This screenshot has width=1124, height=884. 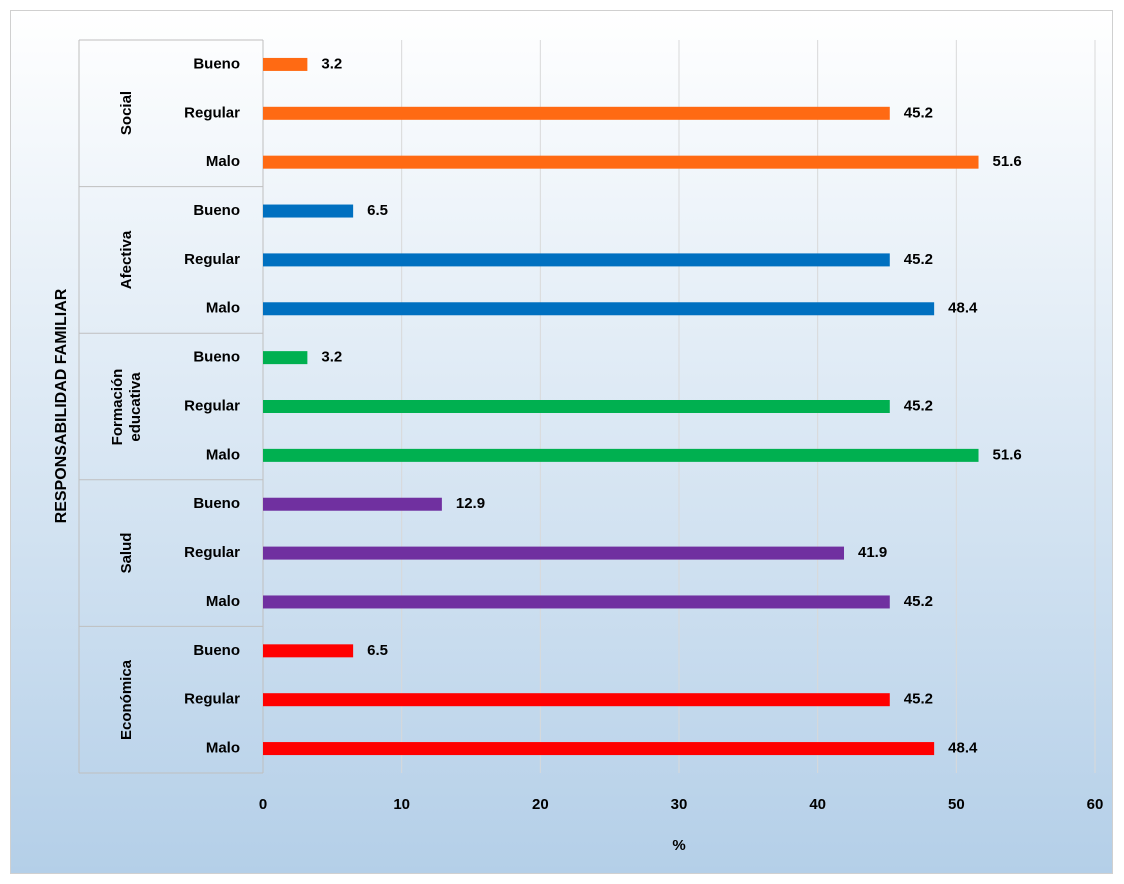 What do you see at coordinates (126, 553) in the screenshot?
I see `group-label: Salud` at bounding box center [126, 553].